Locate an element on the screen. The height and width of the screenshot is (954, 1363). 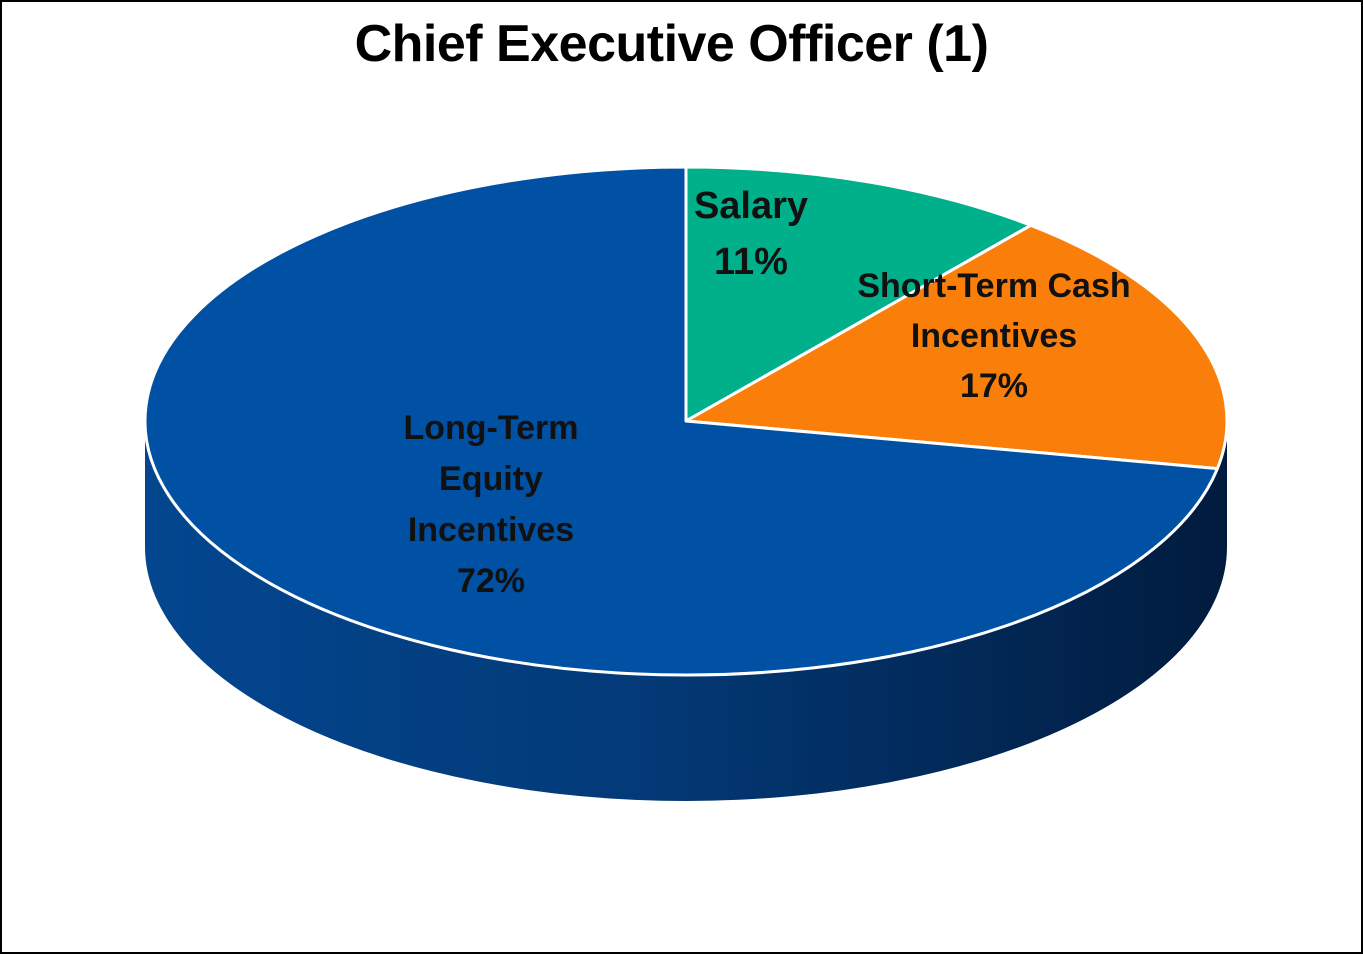
slice-label-short-term-cash-incentives: Short-Term Cash Incentives 17% is located at coordinates (993, 336).